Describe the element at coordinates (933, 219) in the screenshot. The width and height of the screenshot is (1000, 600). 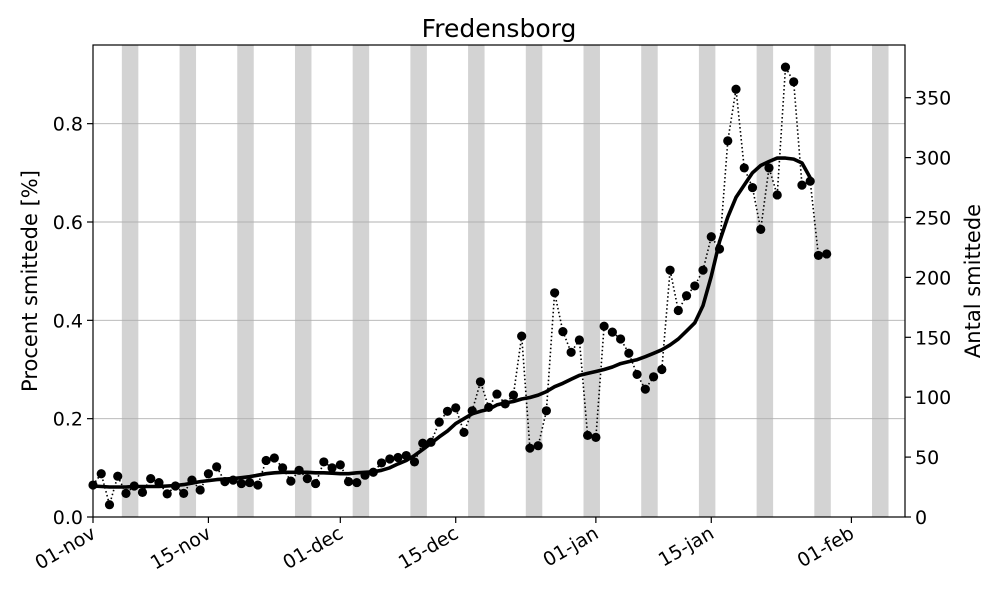
I see `y-right-tick-label-5: 250` at that location.